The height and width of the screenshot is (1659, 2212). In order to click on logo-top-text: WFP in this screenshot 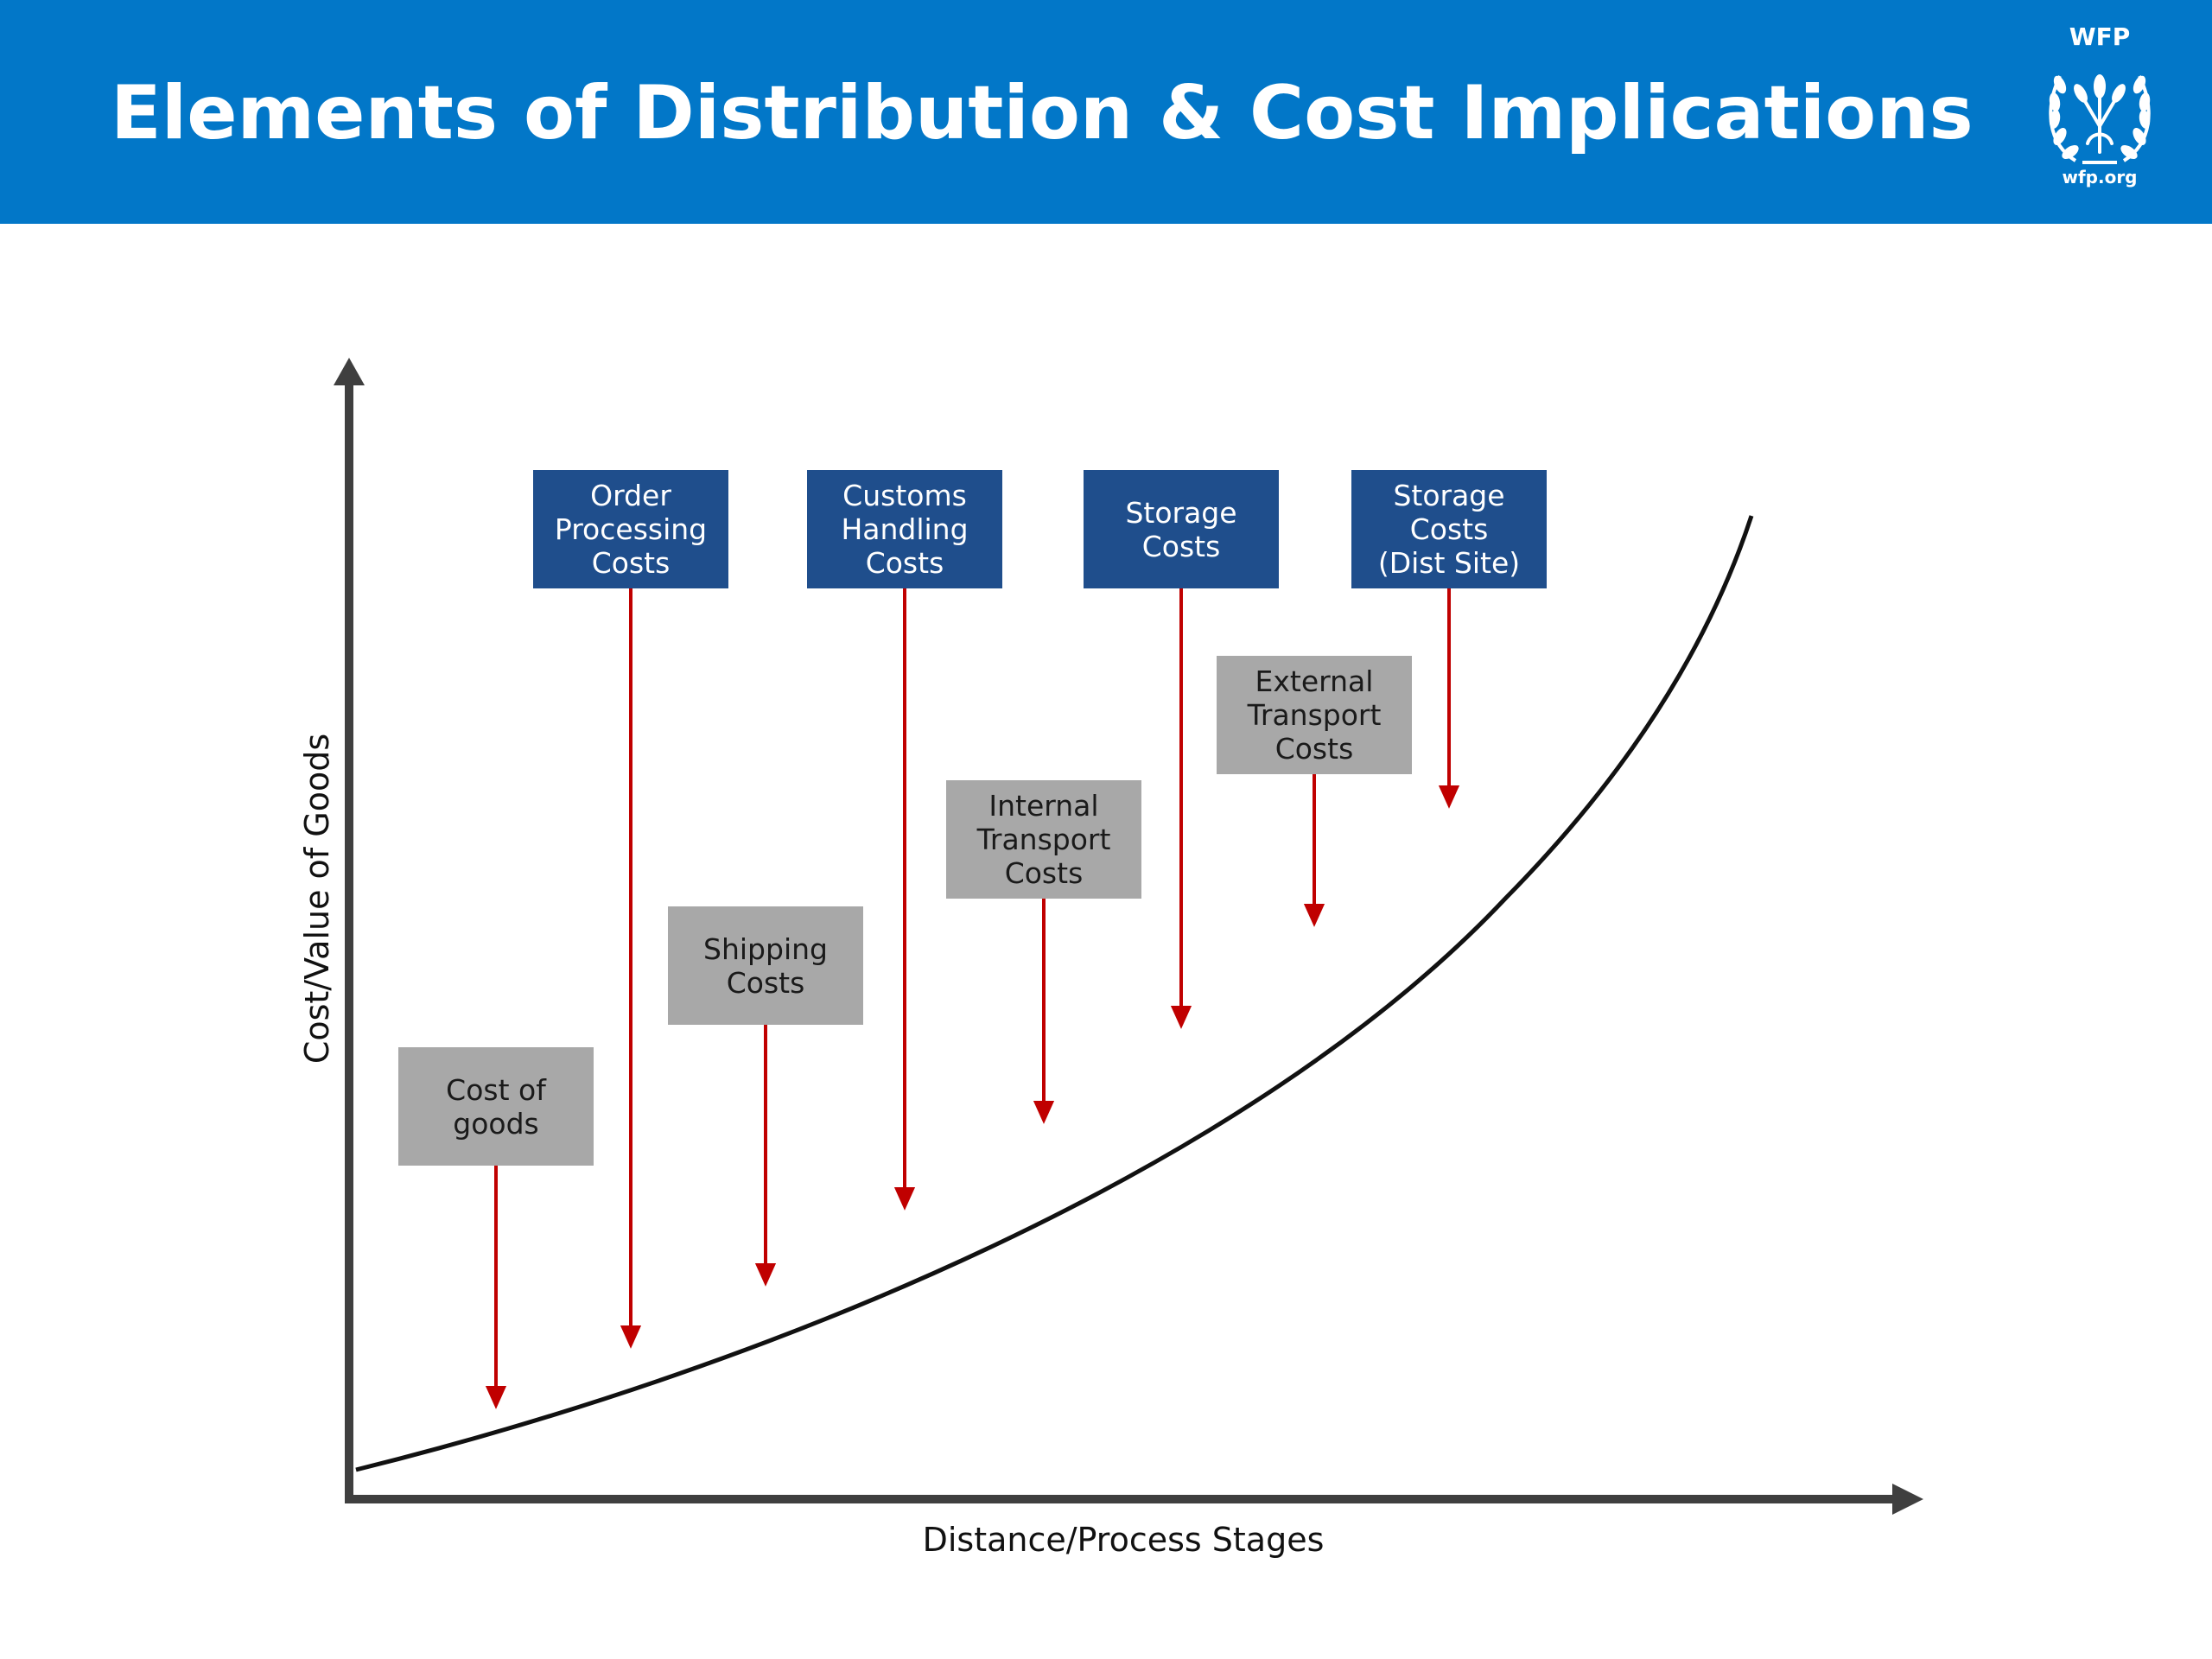, I will do `click(2100, 36)`.